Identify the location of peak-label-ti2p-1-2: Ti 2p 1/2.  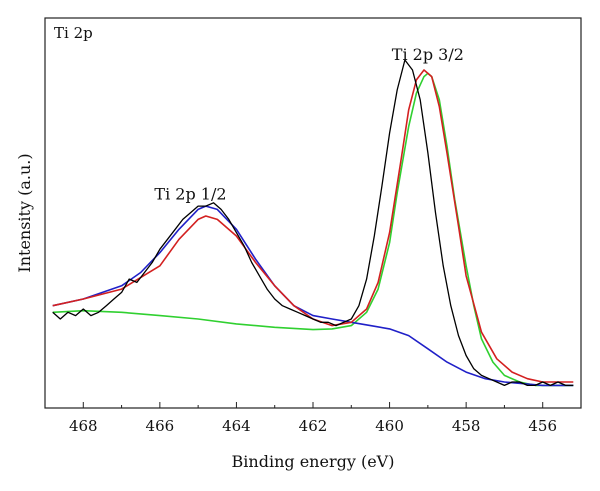
(190, 193).